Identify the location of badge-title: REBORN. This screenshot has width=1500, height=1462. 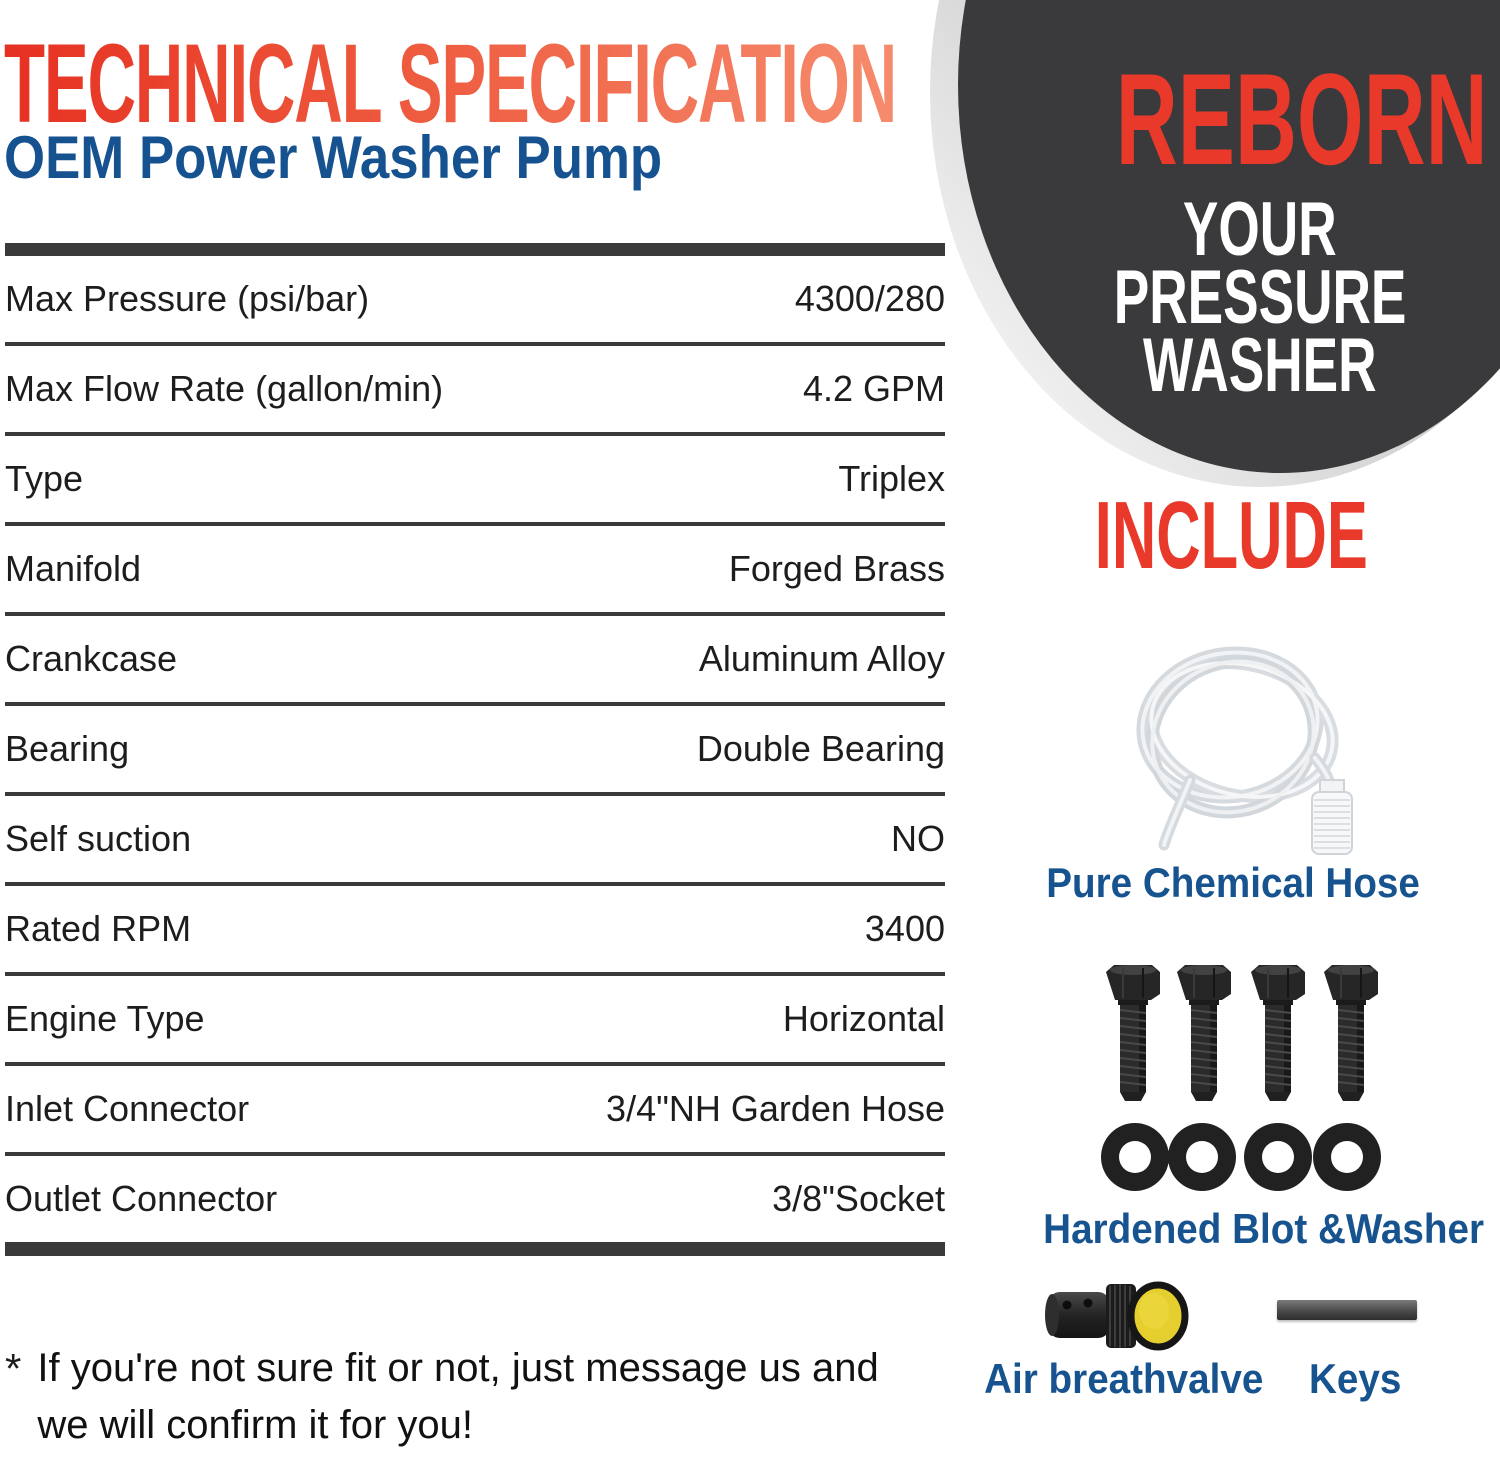
(1260, 119).